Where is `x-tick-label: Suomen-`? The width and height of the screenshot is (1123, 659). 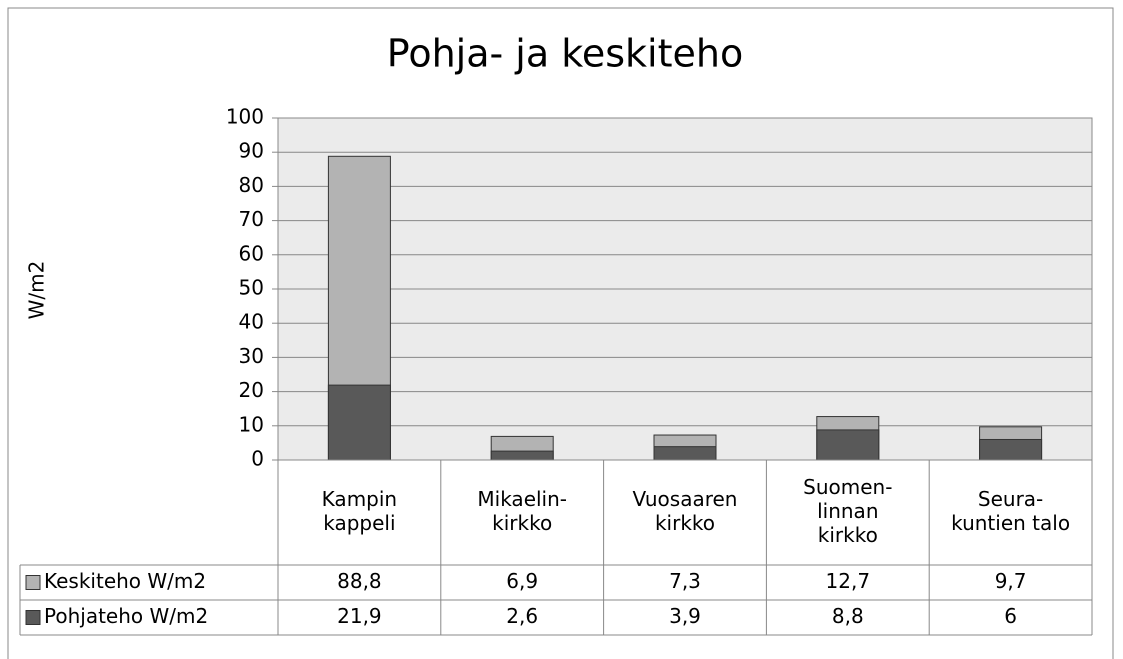 x-tick-label: Suomen- is located at coordinates (847, 487).